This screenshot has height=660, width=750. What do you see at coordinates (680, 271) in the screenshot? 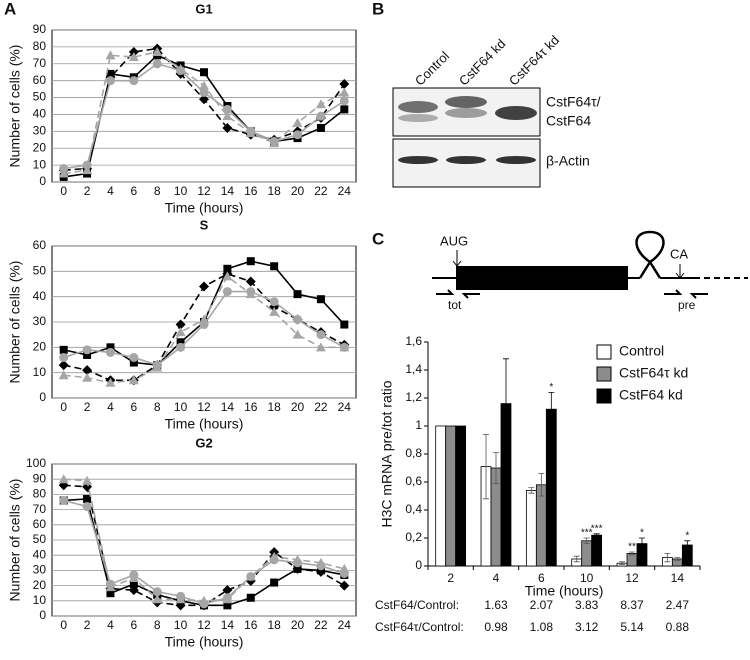
I see `arrow` at bounding box center [680, 271].